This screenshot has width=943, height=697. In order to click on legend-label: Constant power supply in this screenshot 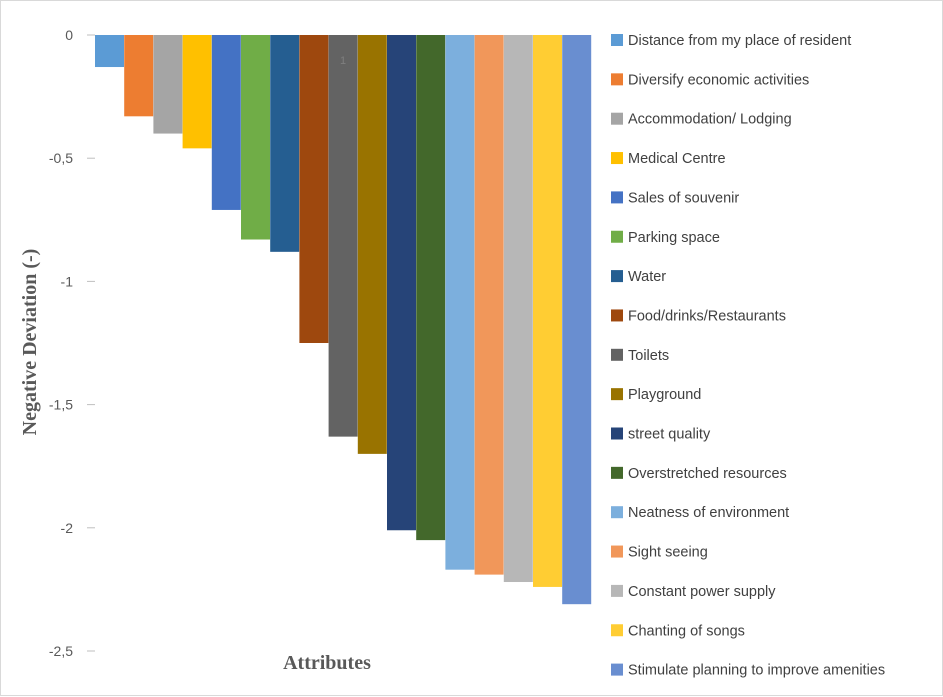, I will do `click(702, 592)`.